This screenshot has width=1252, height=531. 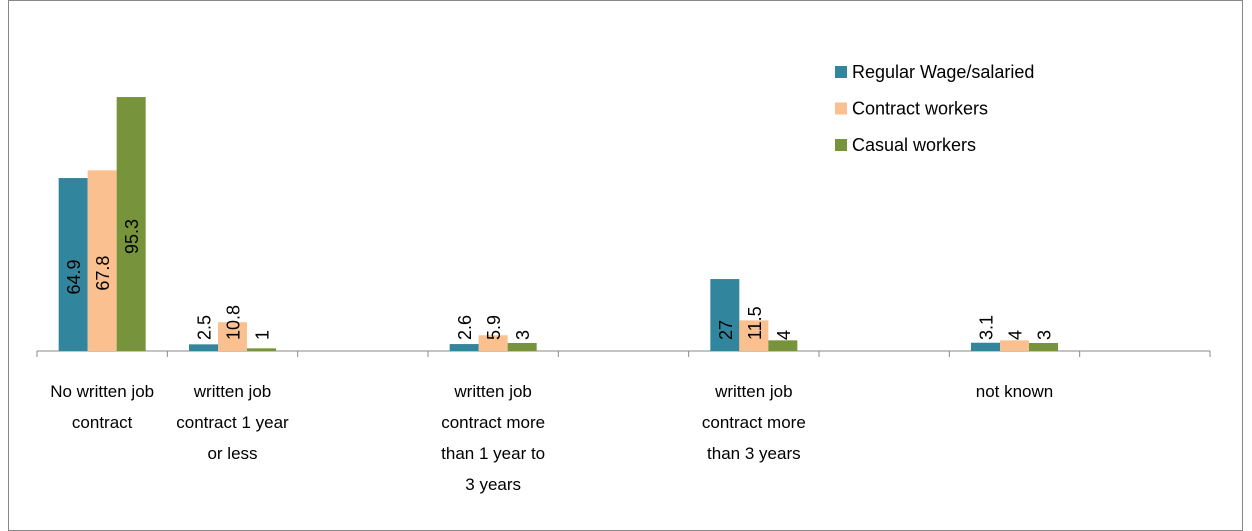 What do you see at coordinates (74, 276) in the screenshot?
I see `data-label: 64.9` at bounding box center [74, 276].